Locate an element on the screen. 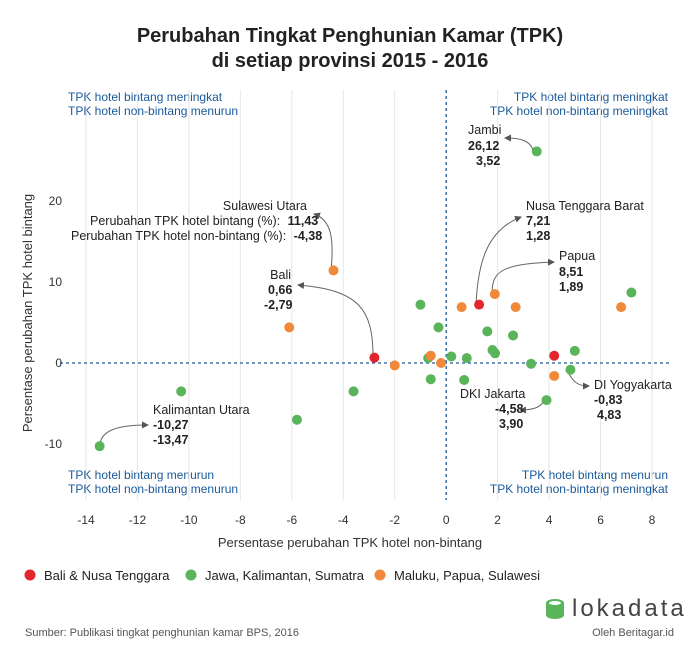 This screenshot has height=667, width=700. arrow-kalimantan-utara is located at coordinates (124, 433).